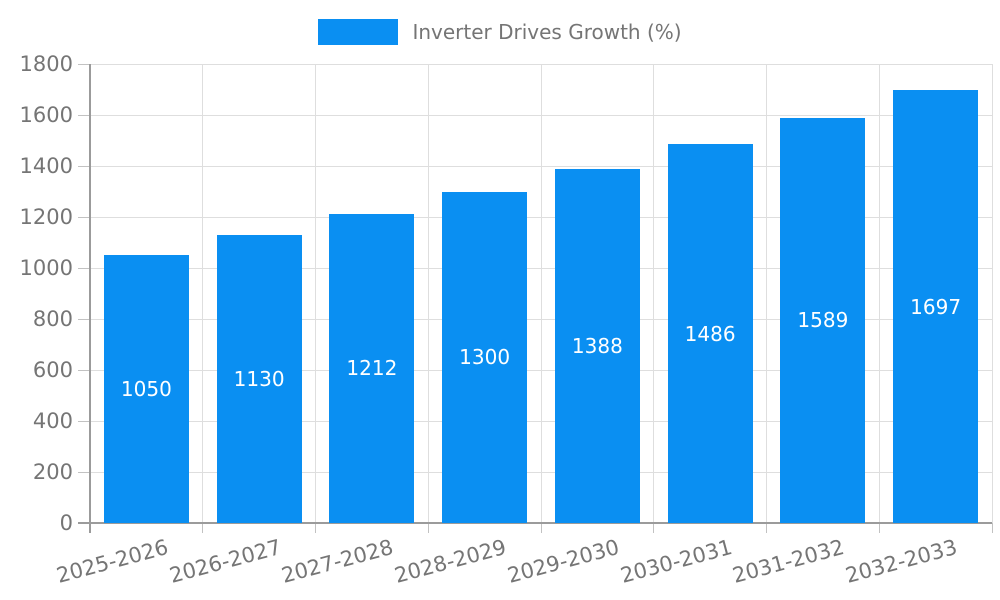 This screenshot has height=600, width=1000. I want to click on bar-value-label: 1486, so click(710, 333).